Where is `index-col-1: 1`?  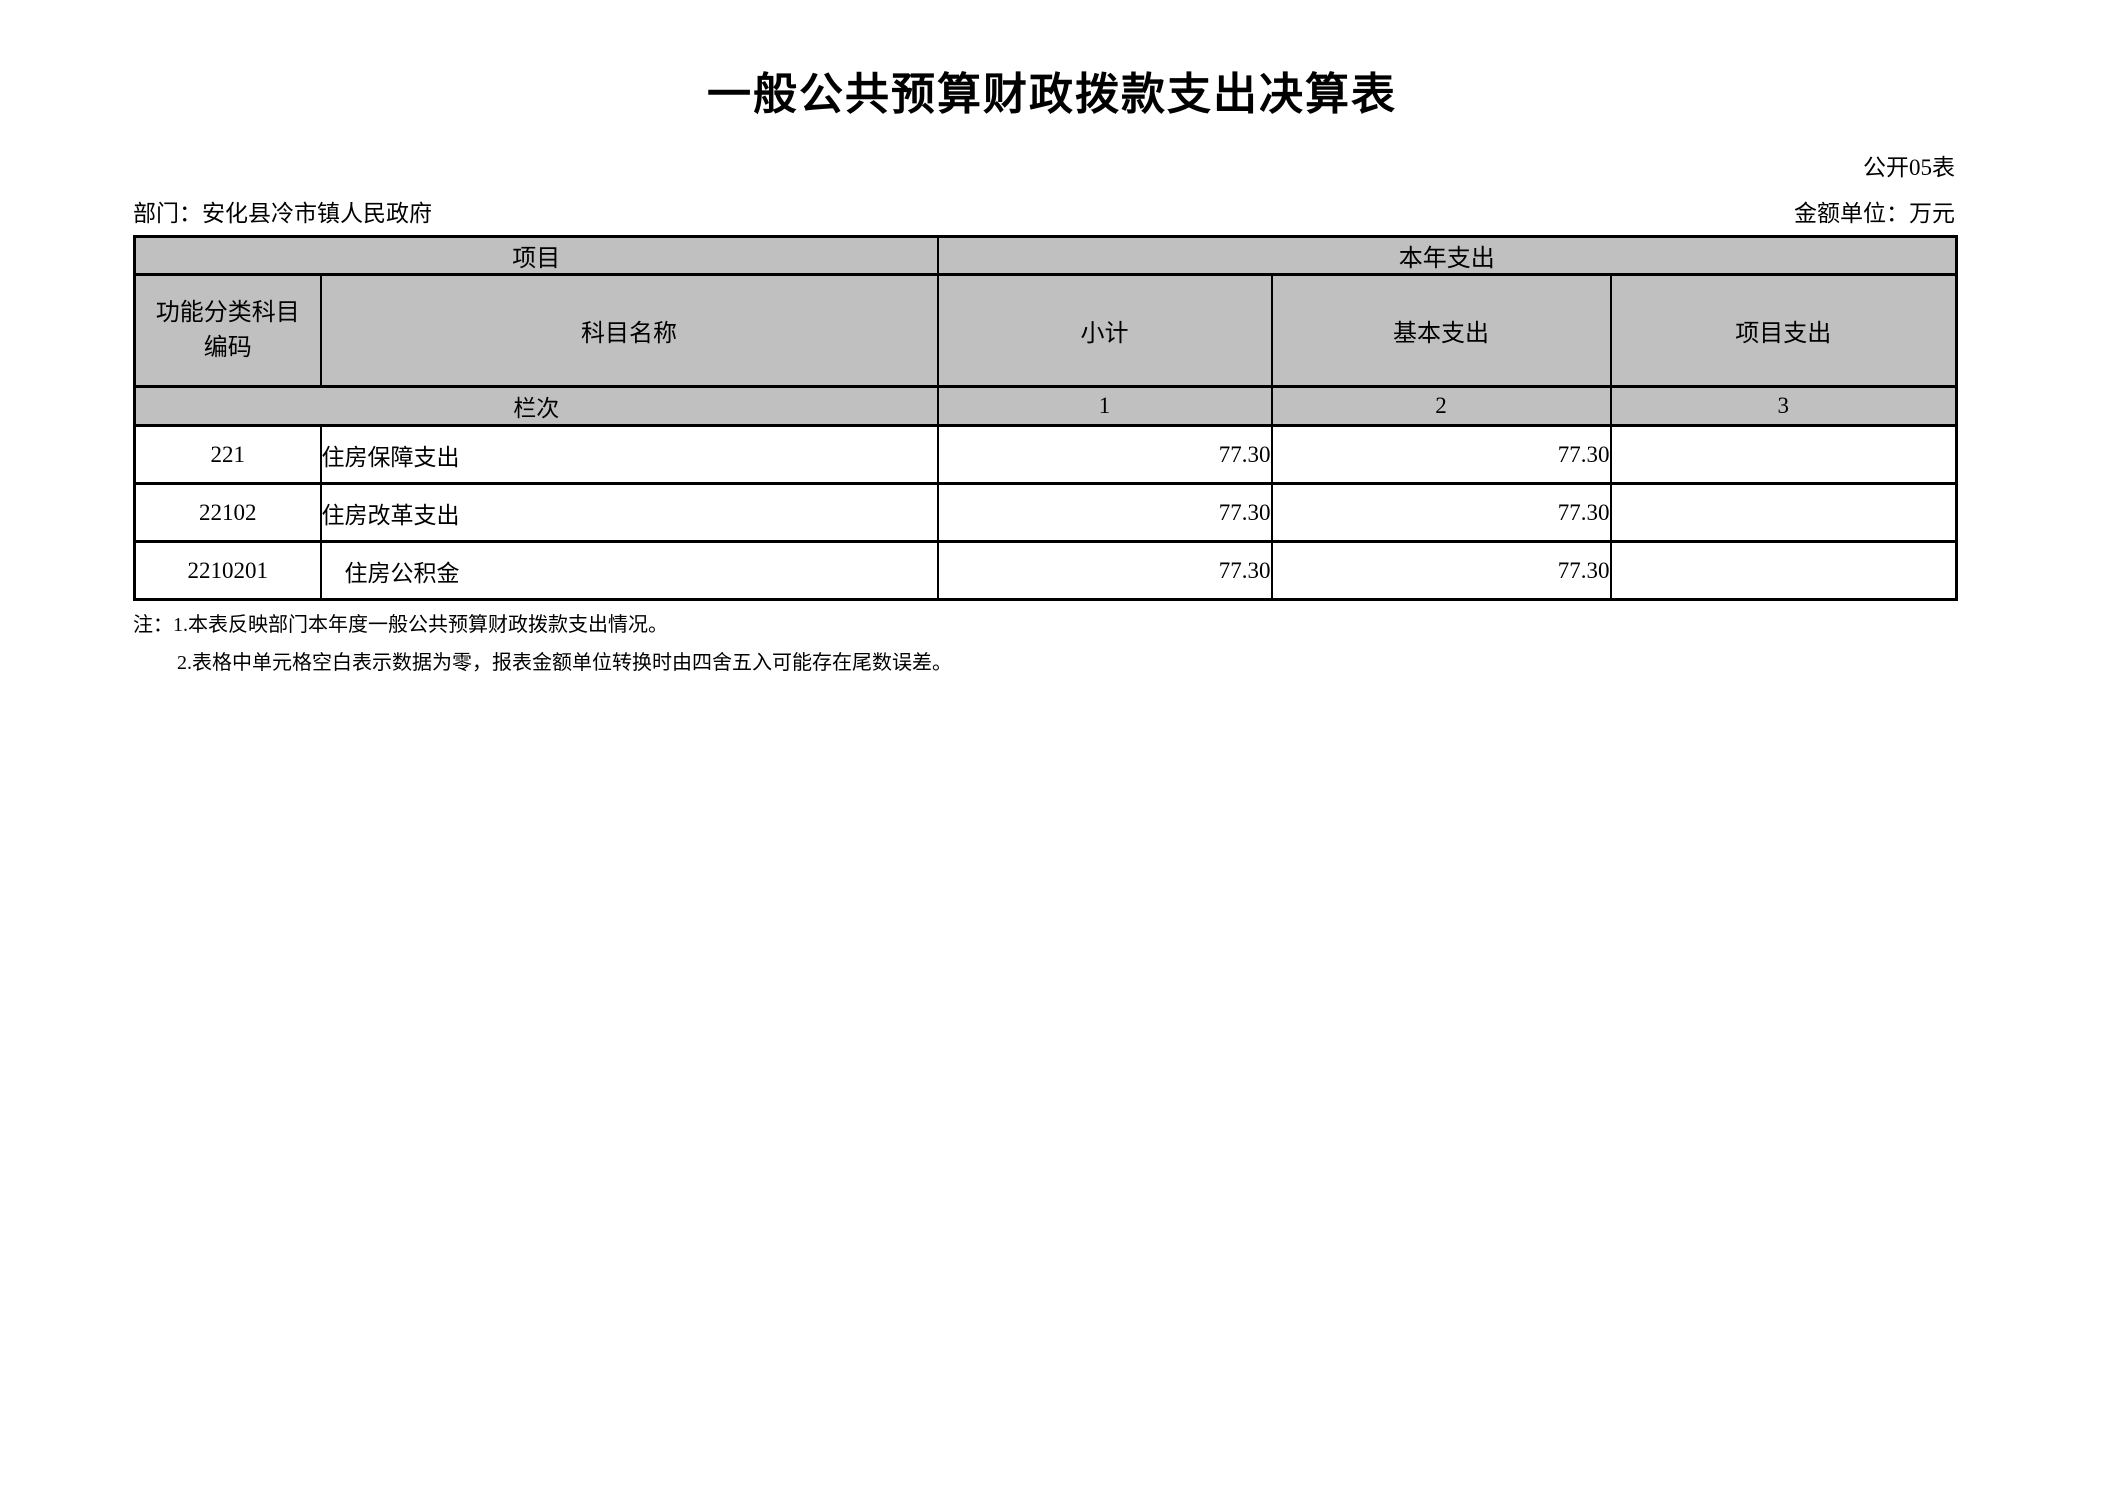 index-col-1: 1 is located at coordinates (1104, 406).